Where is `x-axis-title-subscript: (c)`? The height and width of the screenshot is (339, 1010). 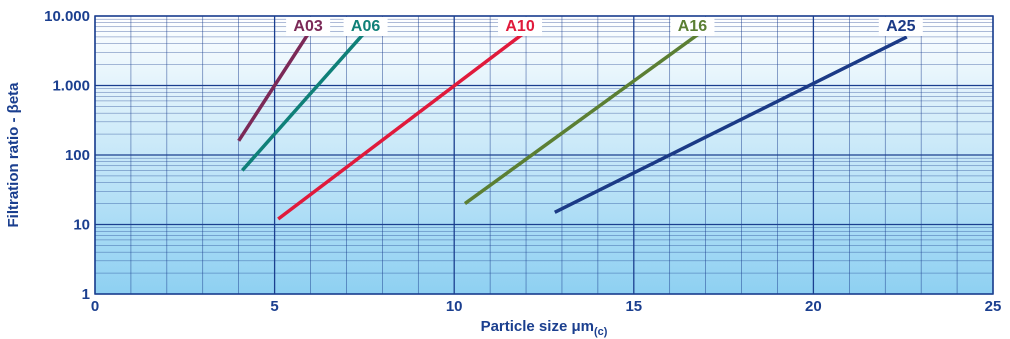 x-axis-title-subscript: (c) is located at coordinates (601, 332).